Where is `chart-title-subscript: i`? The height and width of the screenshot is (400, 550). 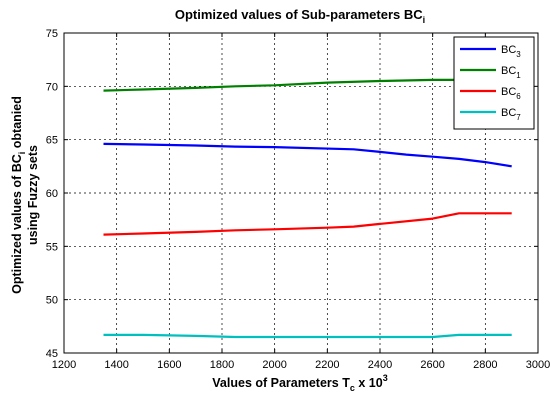
chart-title-subscript: i is located at coordinates (424, 20).